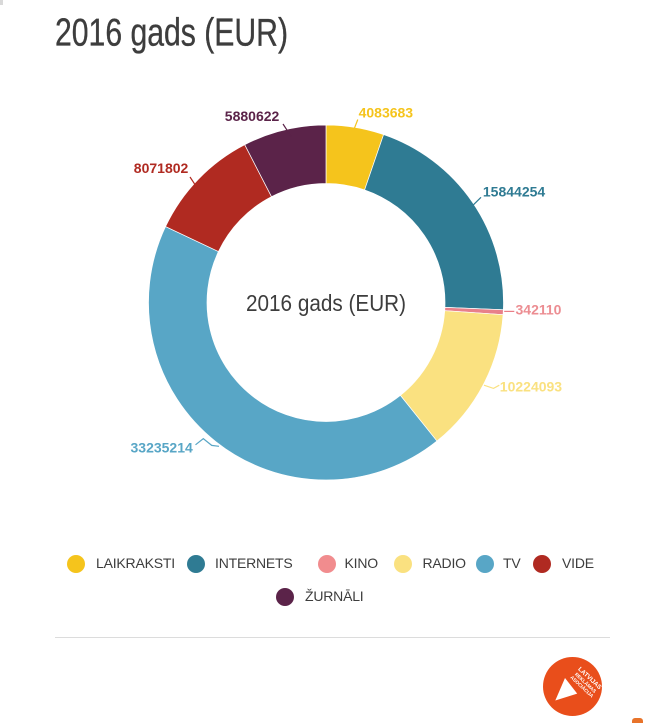 The height and width of the screenshot is (723, 665). I want to click on svg-text: 4083683, so click(386, 113).